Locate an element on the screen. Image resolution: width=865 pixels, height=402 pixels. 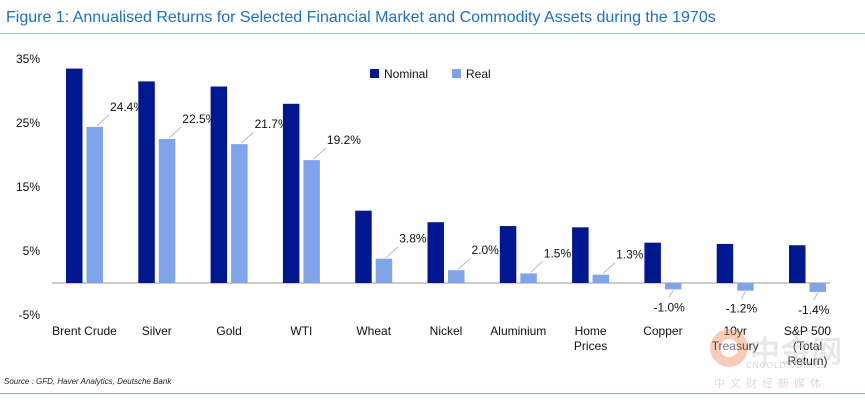
category-label: Wheat is located at coordinates (373, 331).